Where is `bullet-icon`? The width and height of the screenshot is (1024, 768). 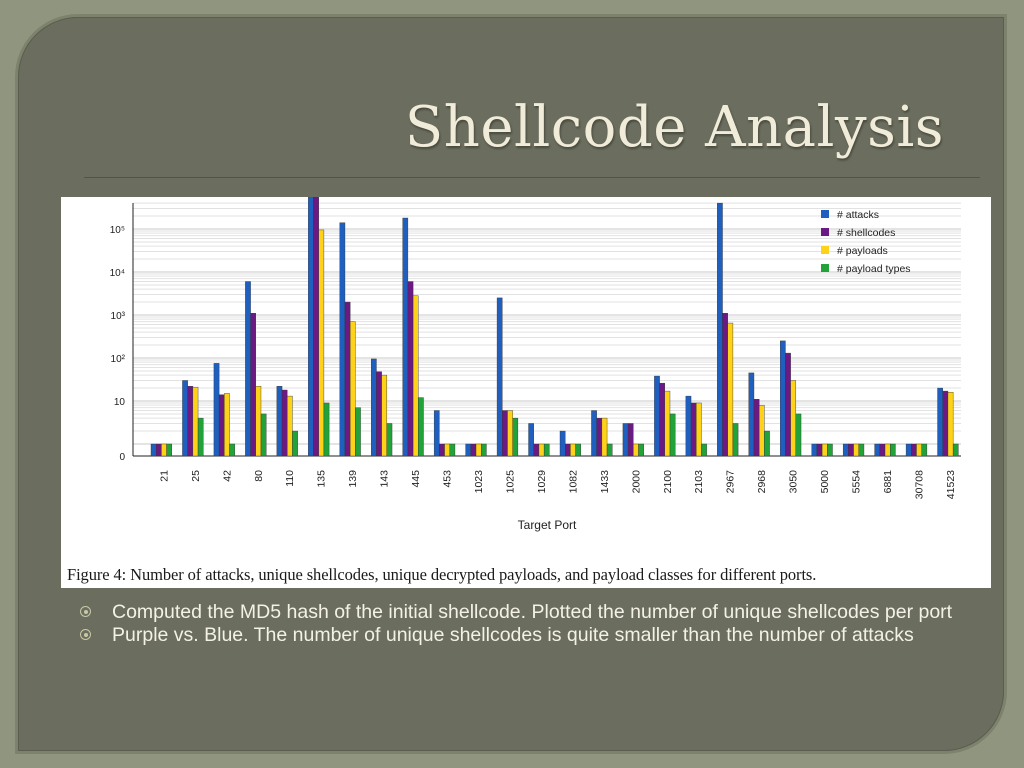 bullet-icon is located at coordinates (85, 634).